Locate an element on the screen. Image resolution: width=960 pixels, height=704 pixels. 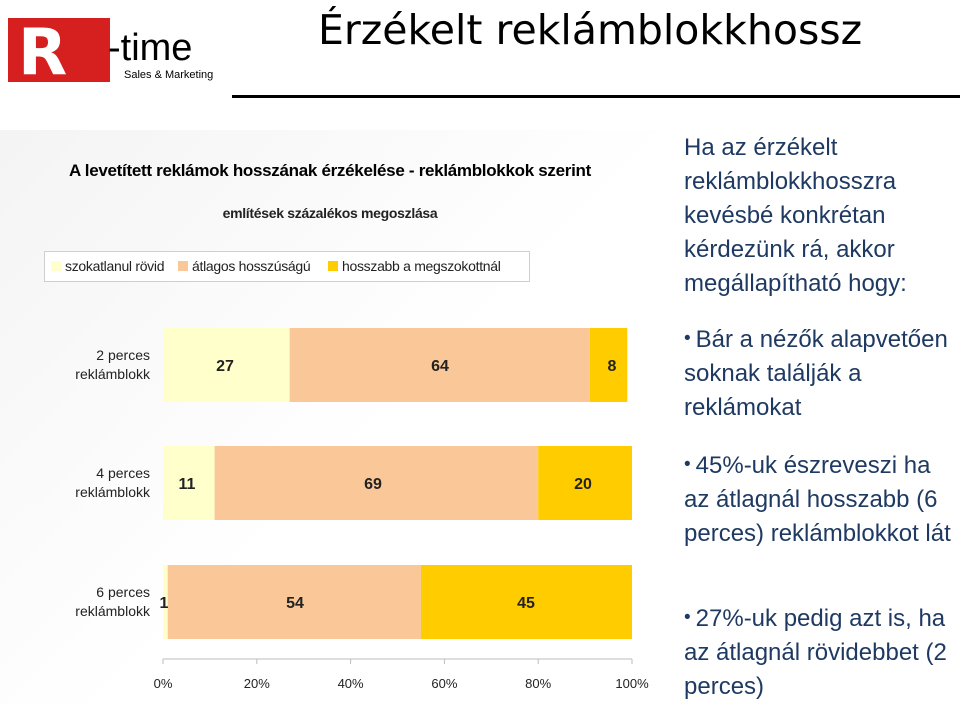
data-label: 27 is located at coordinates (225, 366).